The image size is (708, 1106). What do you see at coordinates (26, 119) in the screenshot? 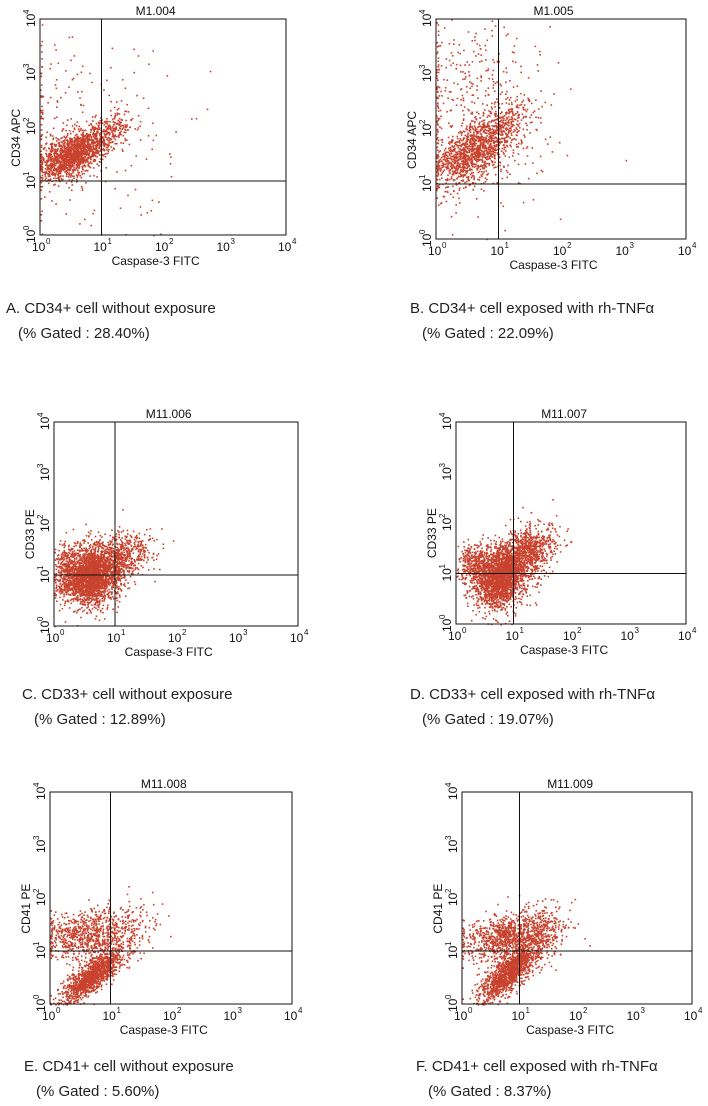
I see `y-tick-exponent: 2` at bounding box center [26, 119].